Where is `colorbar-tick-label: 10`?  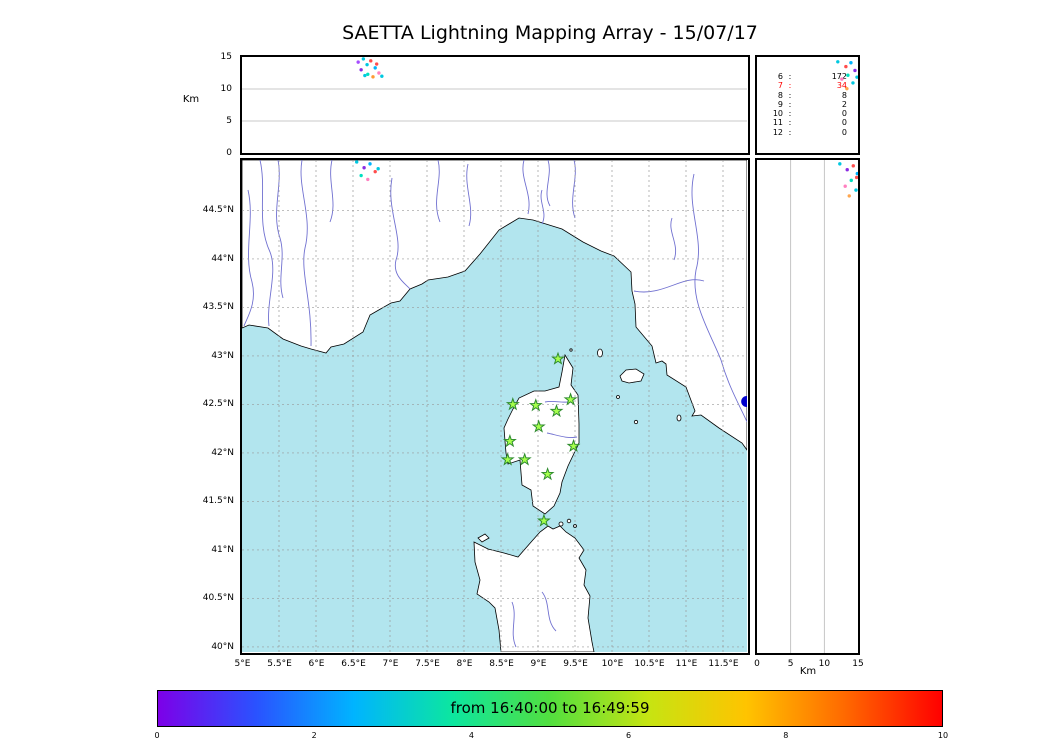 colorbar-tick-label: 10 is located at coordinates (943, 735).